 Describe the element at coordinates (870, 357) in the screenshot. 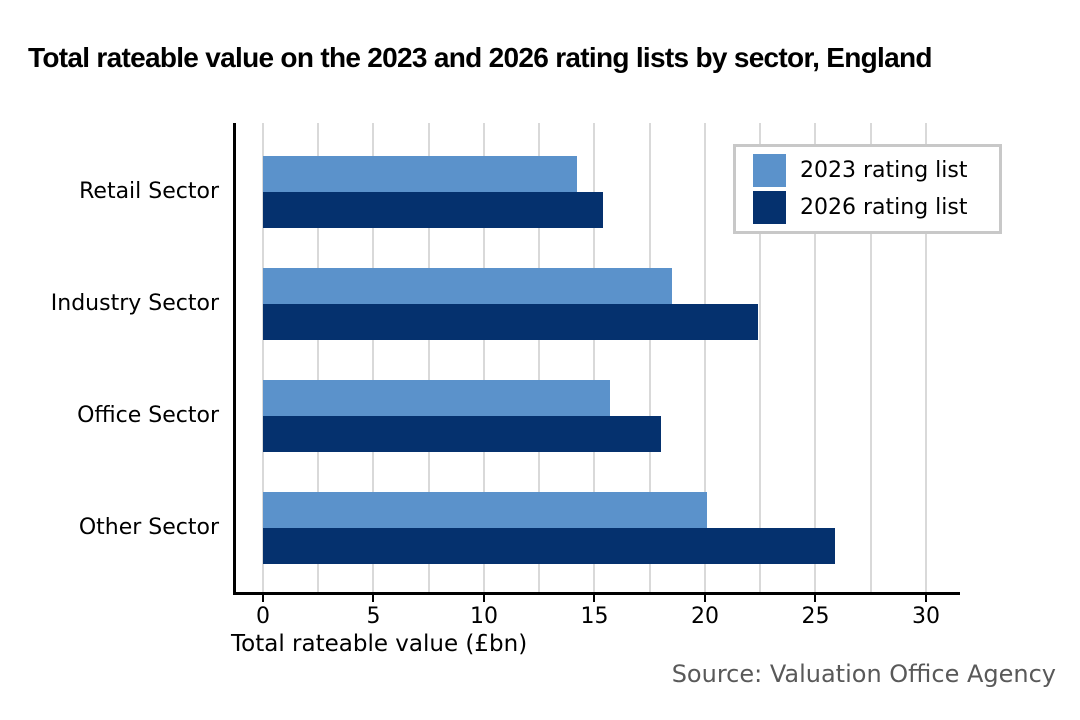

I see `gridline-27.5` at that location.